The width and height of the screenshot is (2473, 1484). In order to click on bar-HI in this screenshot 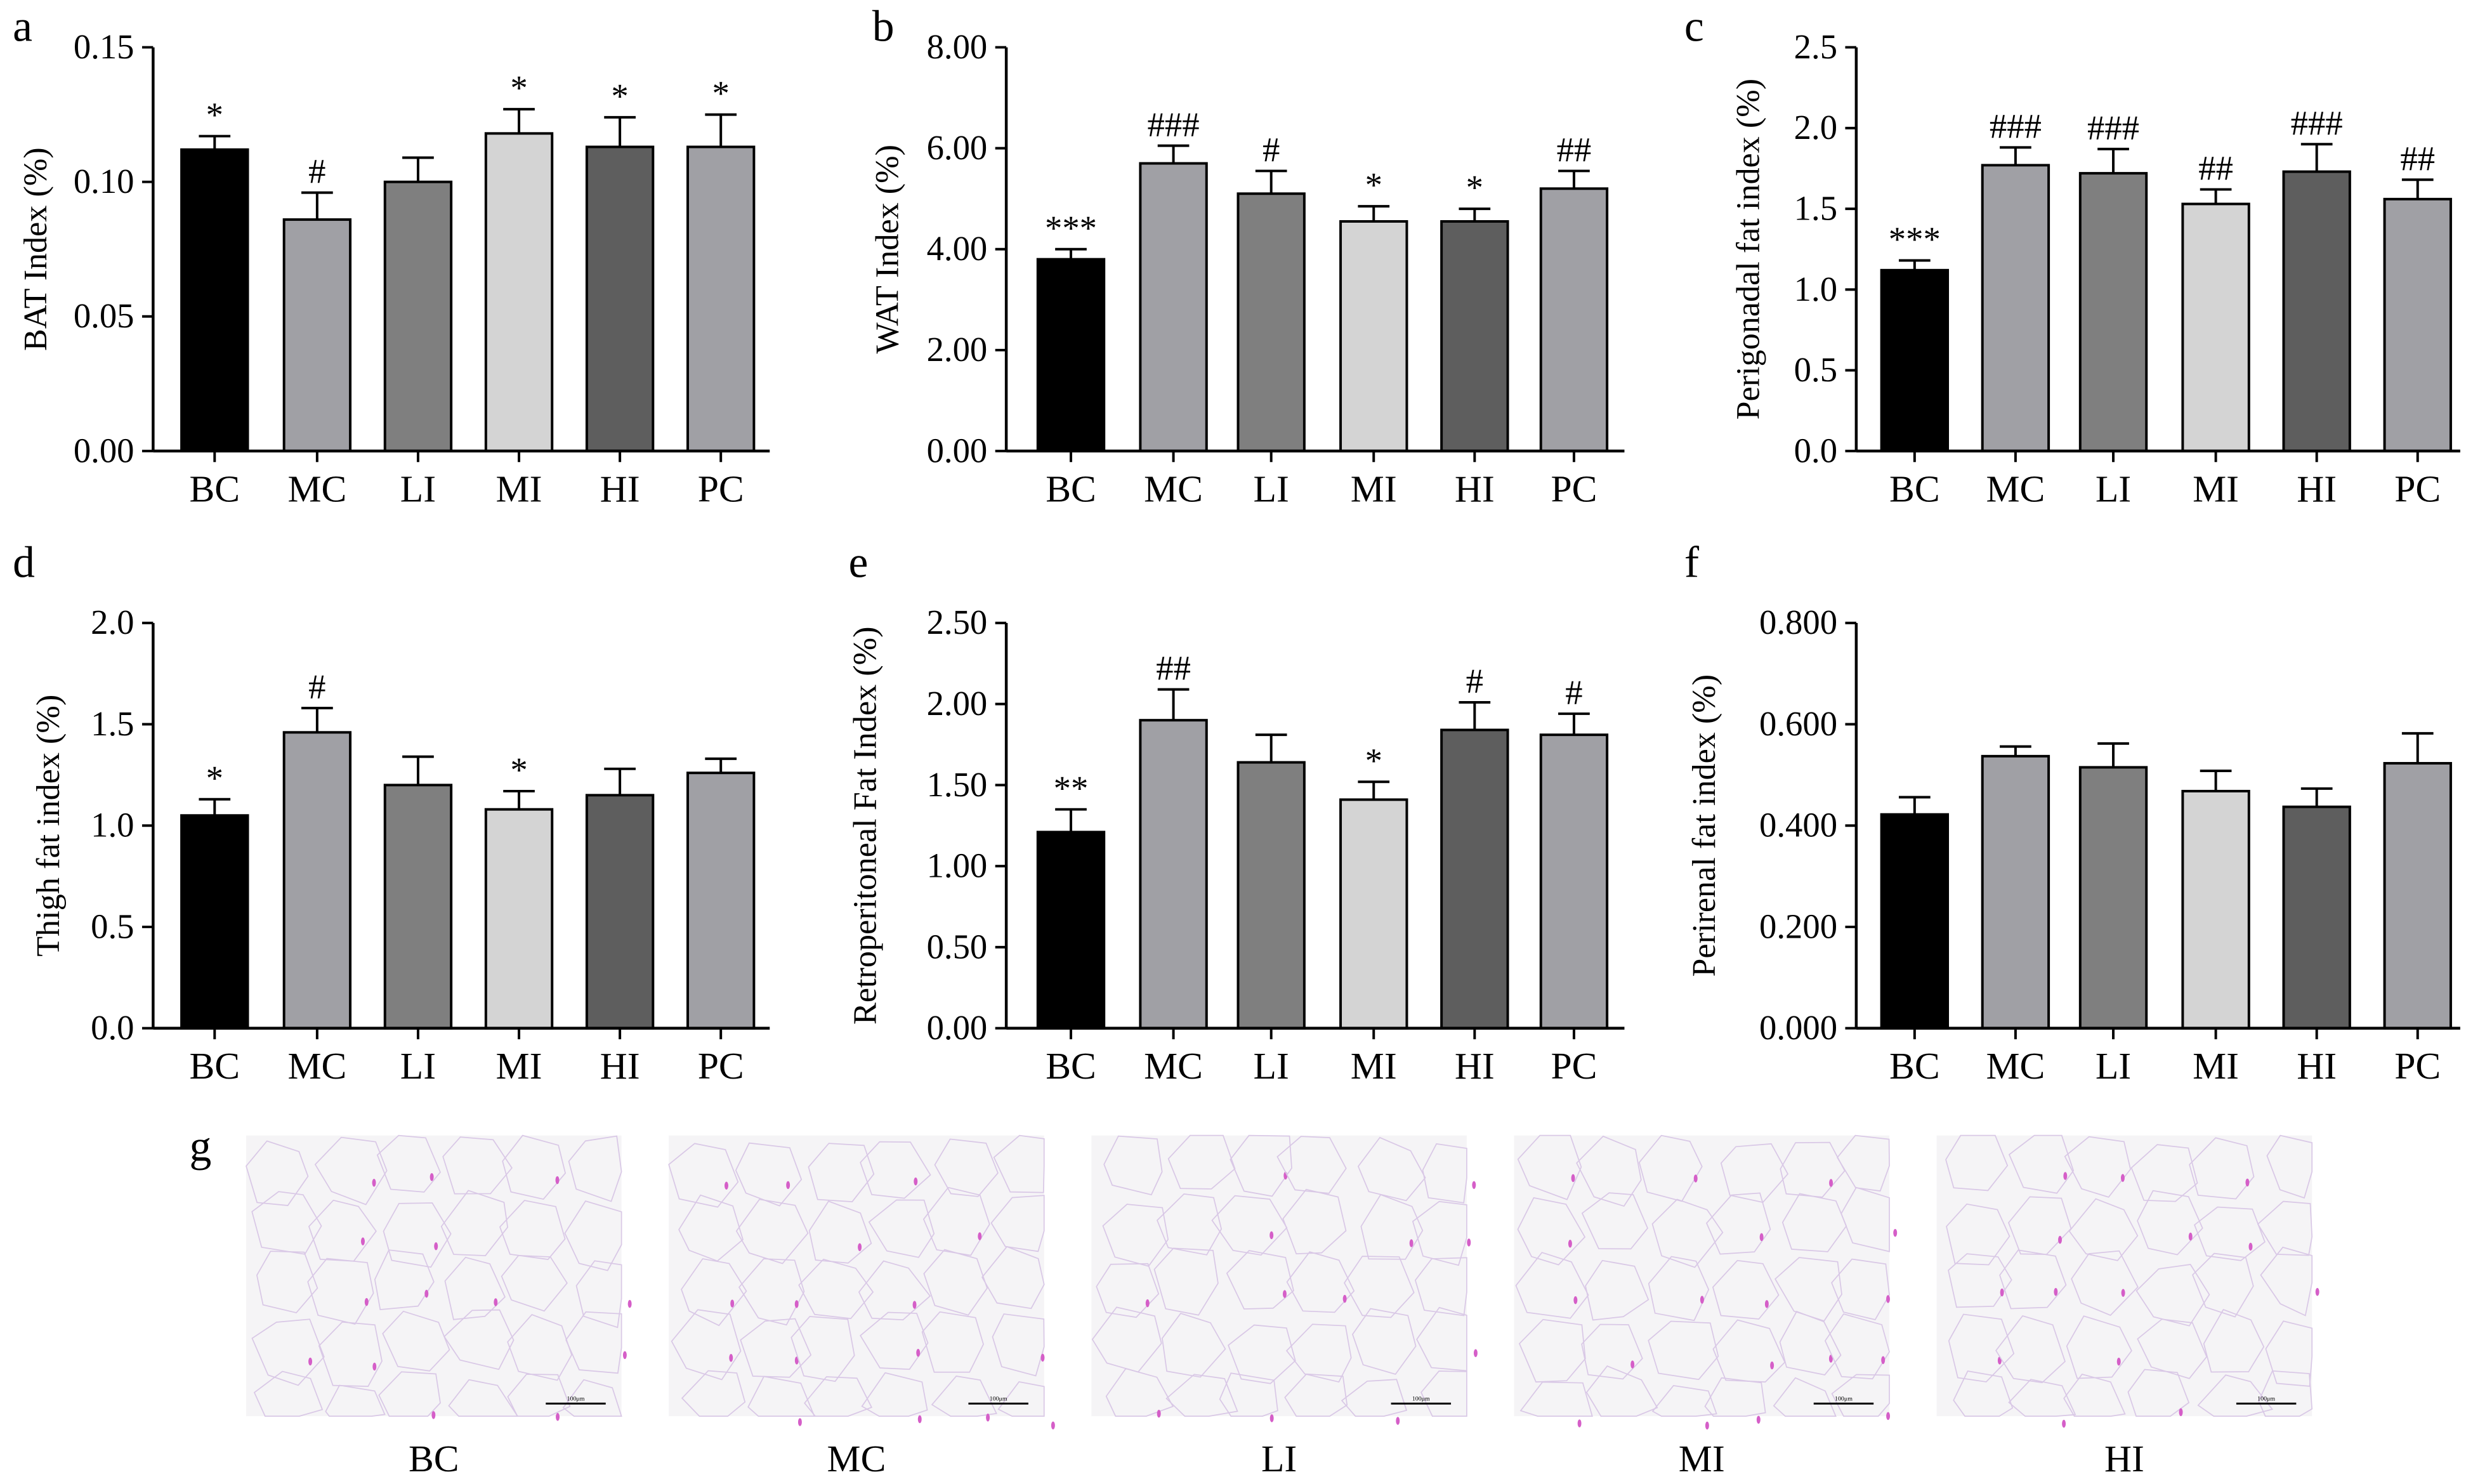, I will do `click(1474, 336)`.